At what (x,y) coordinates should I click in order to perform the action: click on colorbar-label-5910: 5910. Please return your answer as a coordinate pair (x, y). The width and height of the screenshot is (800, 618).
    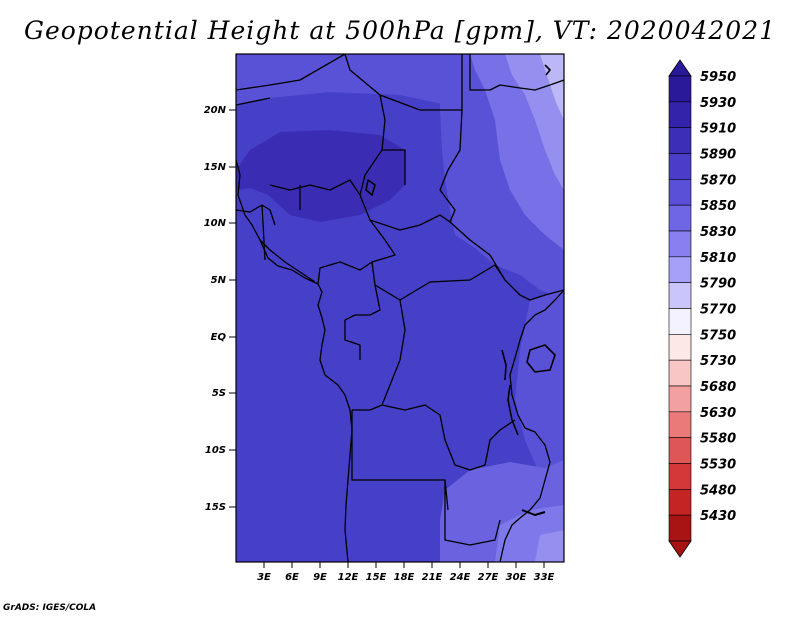
    Looking at the image, I should click on (718, 129).